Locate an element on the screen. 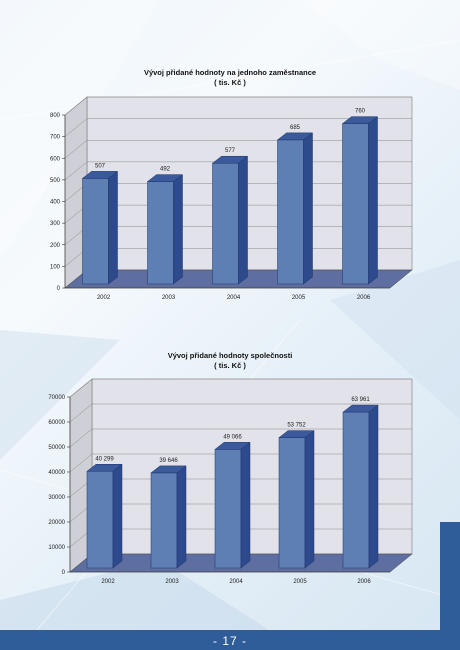  data-label: 49 066 is located at coordinates (232, 437).